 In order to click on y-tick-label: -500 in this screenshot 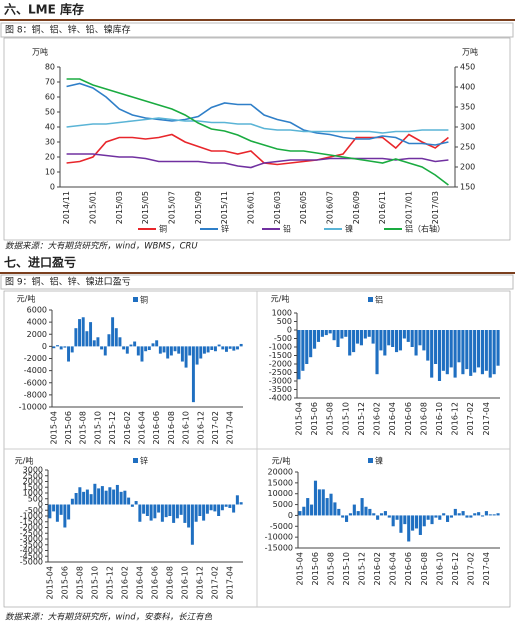, I will do `click(34, 510)`.